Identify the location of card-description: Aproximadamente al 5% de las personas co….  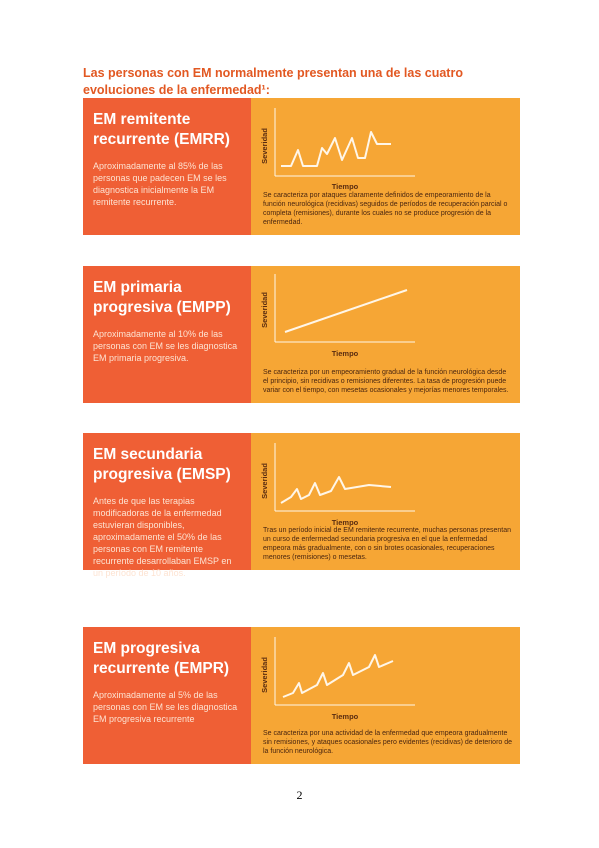
(165, 707).